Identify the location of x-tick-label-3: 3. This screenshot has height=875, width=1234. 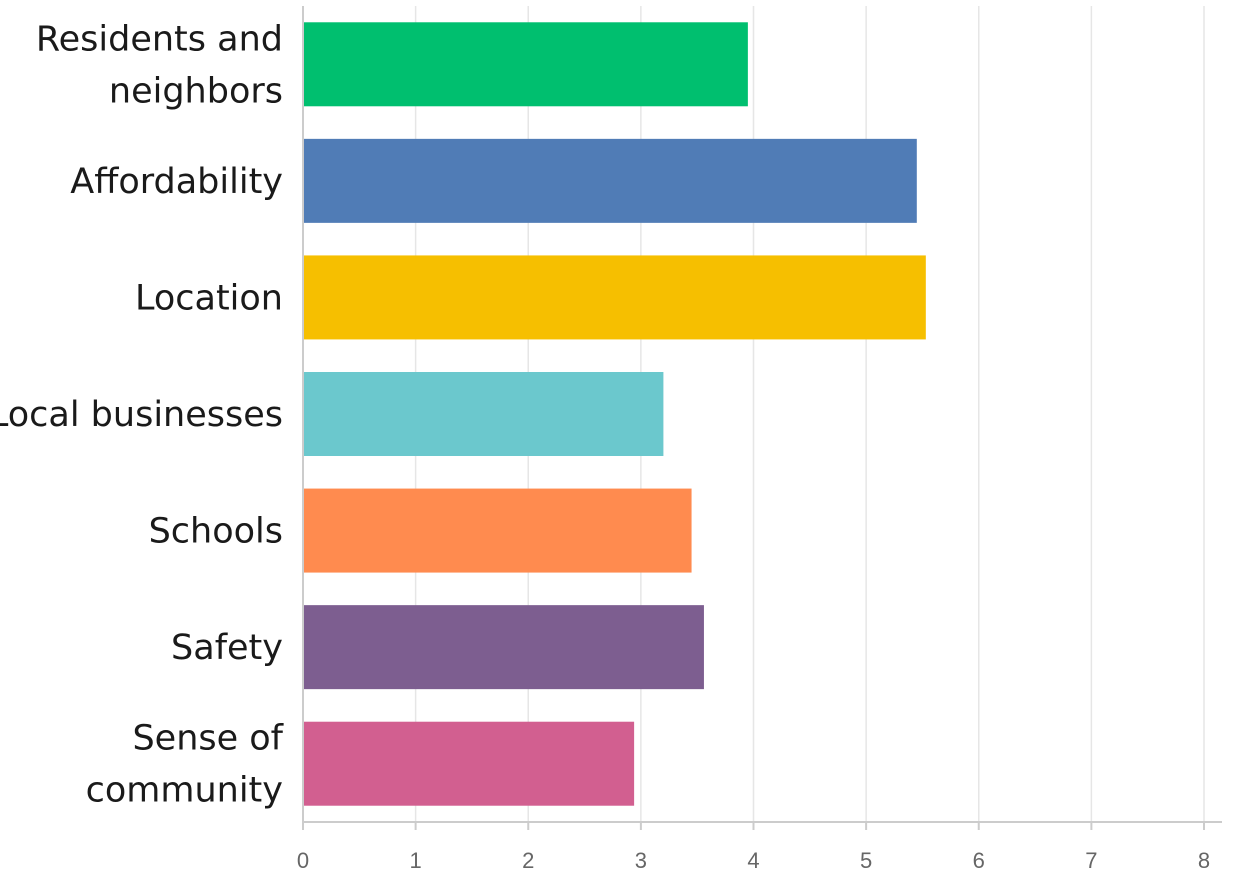
(641, 860).